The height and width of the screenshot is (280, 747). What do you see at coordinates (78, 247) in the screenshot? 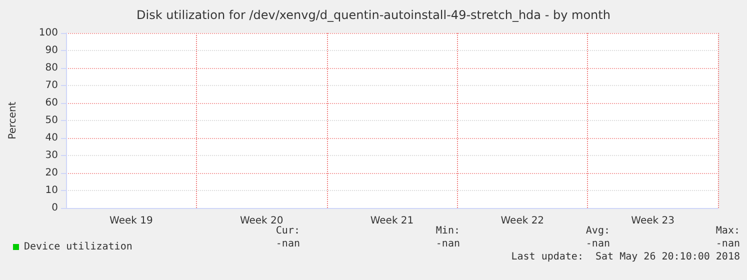
I see `legend-label: Device utilization` at bounding box center [78, 247].